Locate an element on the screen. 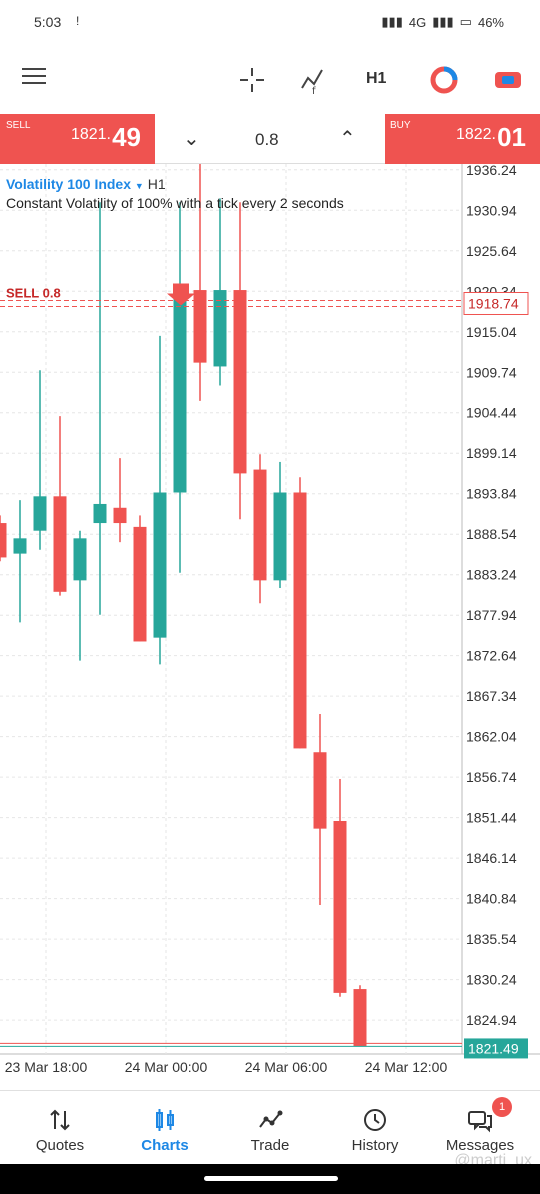 The image size is (540, 1194). status-time: 5:03 is located at coordinates (48, 22).